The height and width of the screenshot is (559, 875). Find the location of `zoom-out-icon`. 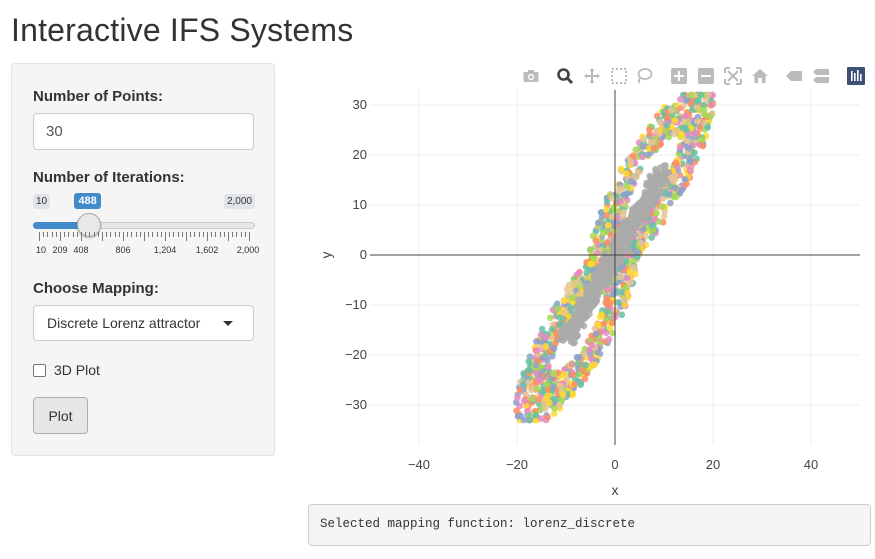

zoom-out-icon is located at coordinates (706, 76).